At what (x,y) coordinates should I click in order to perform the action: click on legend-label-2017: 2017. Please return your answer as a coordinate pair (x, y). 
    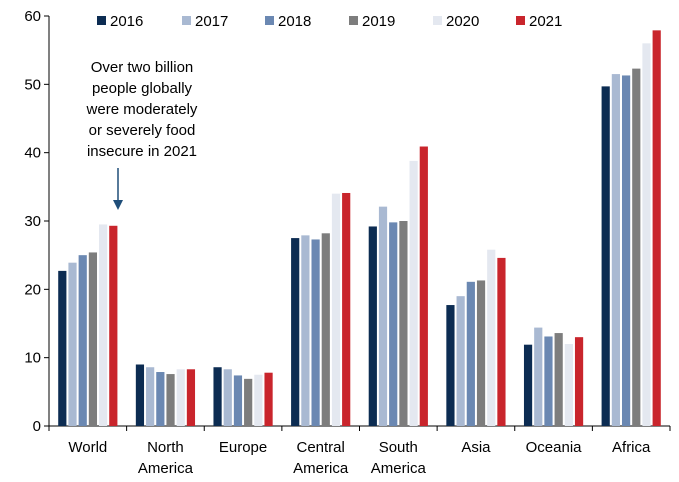
    Looking at the image, I should click on (211, 21).